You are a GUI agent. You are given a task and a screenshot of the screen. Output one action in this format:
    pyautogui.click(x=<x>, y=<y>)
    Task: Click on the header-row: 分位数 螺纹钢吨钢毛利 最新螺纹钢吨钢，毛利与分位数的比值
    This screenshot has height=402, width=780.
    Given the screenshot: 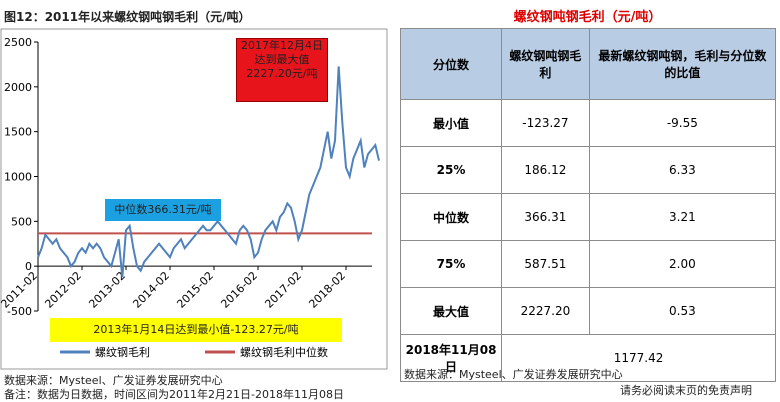 What is the action you would take?
    pyautogui.click(x=588, y=64)
    